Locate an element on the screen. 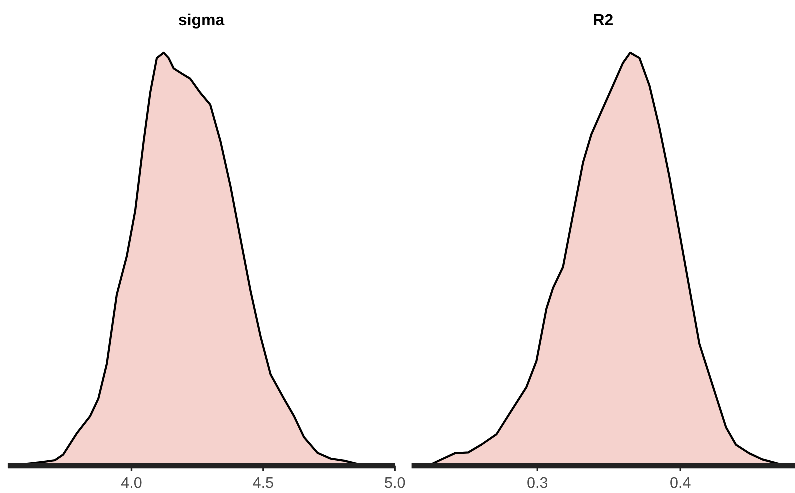 Image resolution: width=795 pixels, height=493 pixels. x-tick-label: 4.5 is located at coordinates (263, 483).